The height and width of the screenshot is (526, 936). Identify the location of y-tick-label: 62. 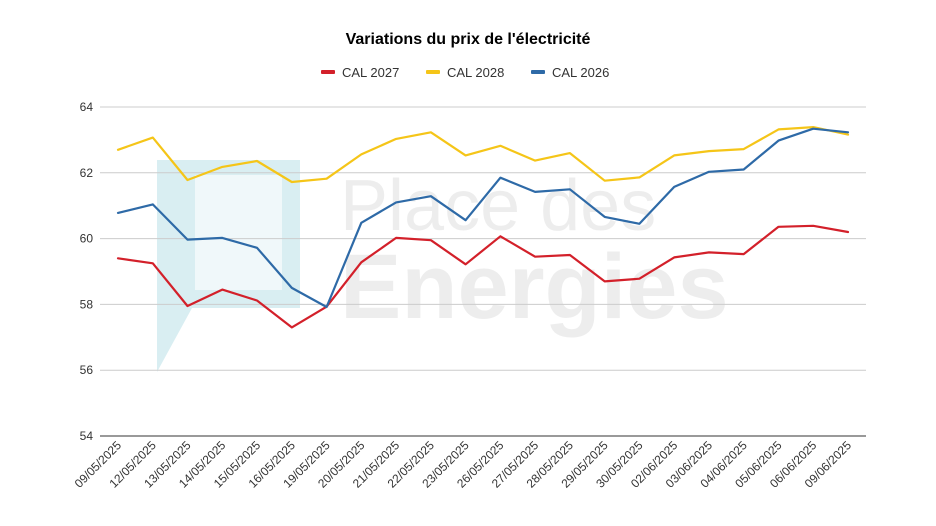
(87, 173).